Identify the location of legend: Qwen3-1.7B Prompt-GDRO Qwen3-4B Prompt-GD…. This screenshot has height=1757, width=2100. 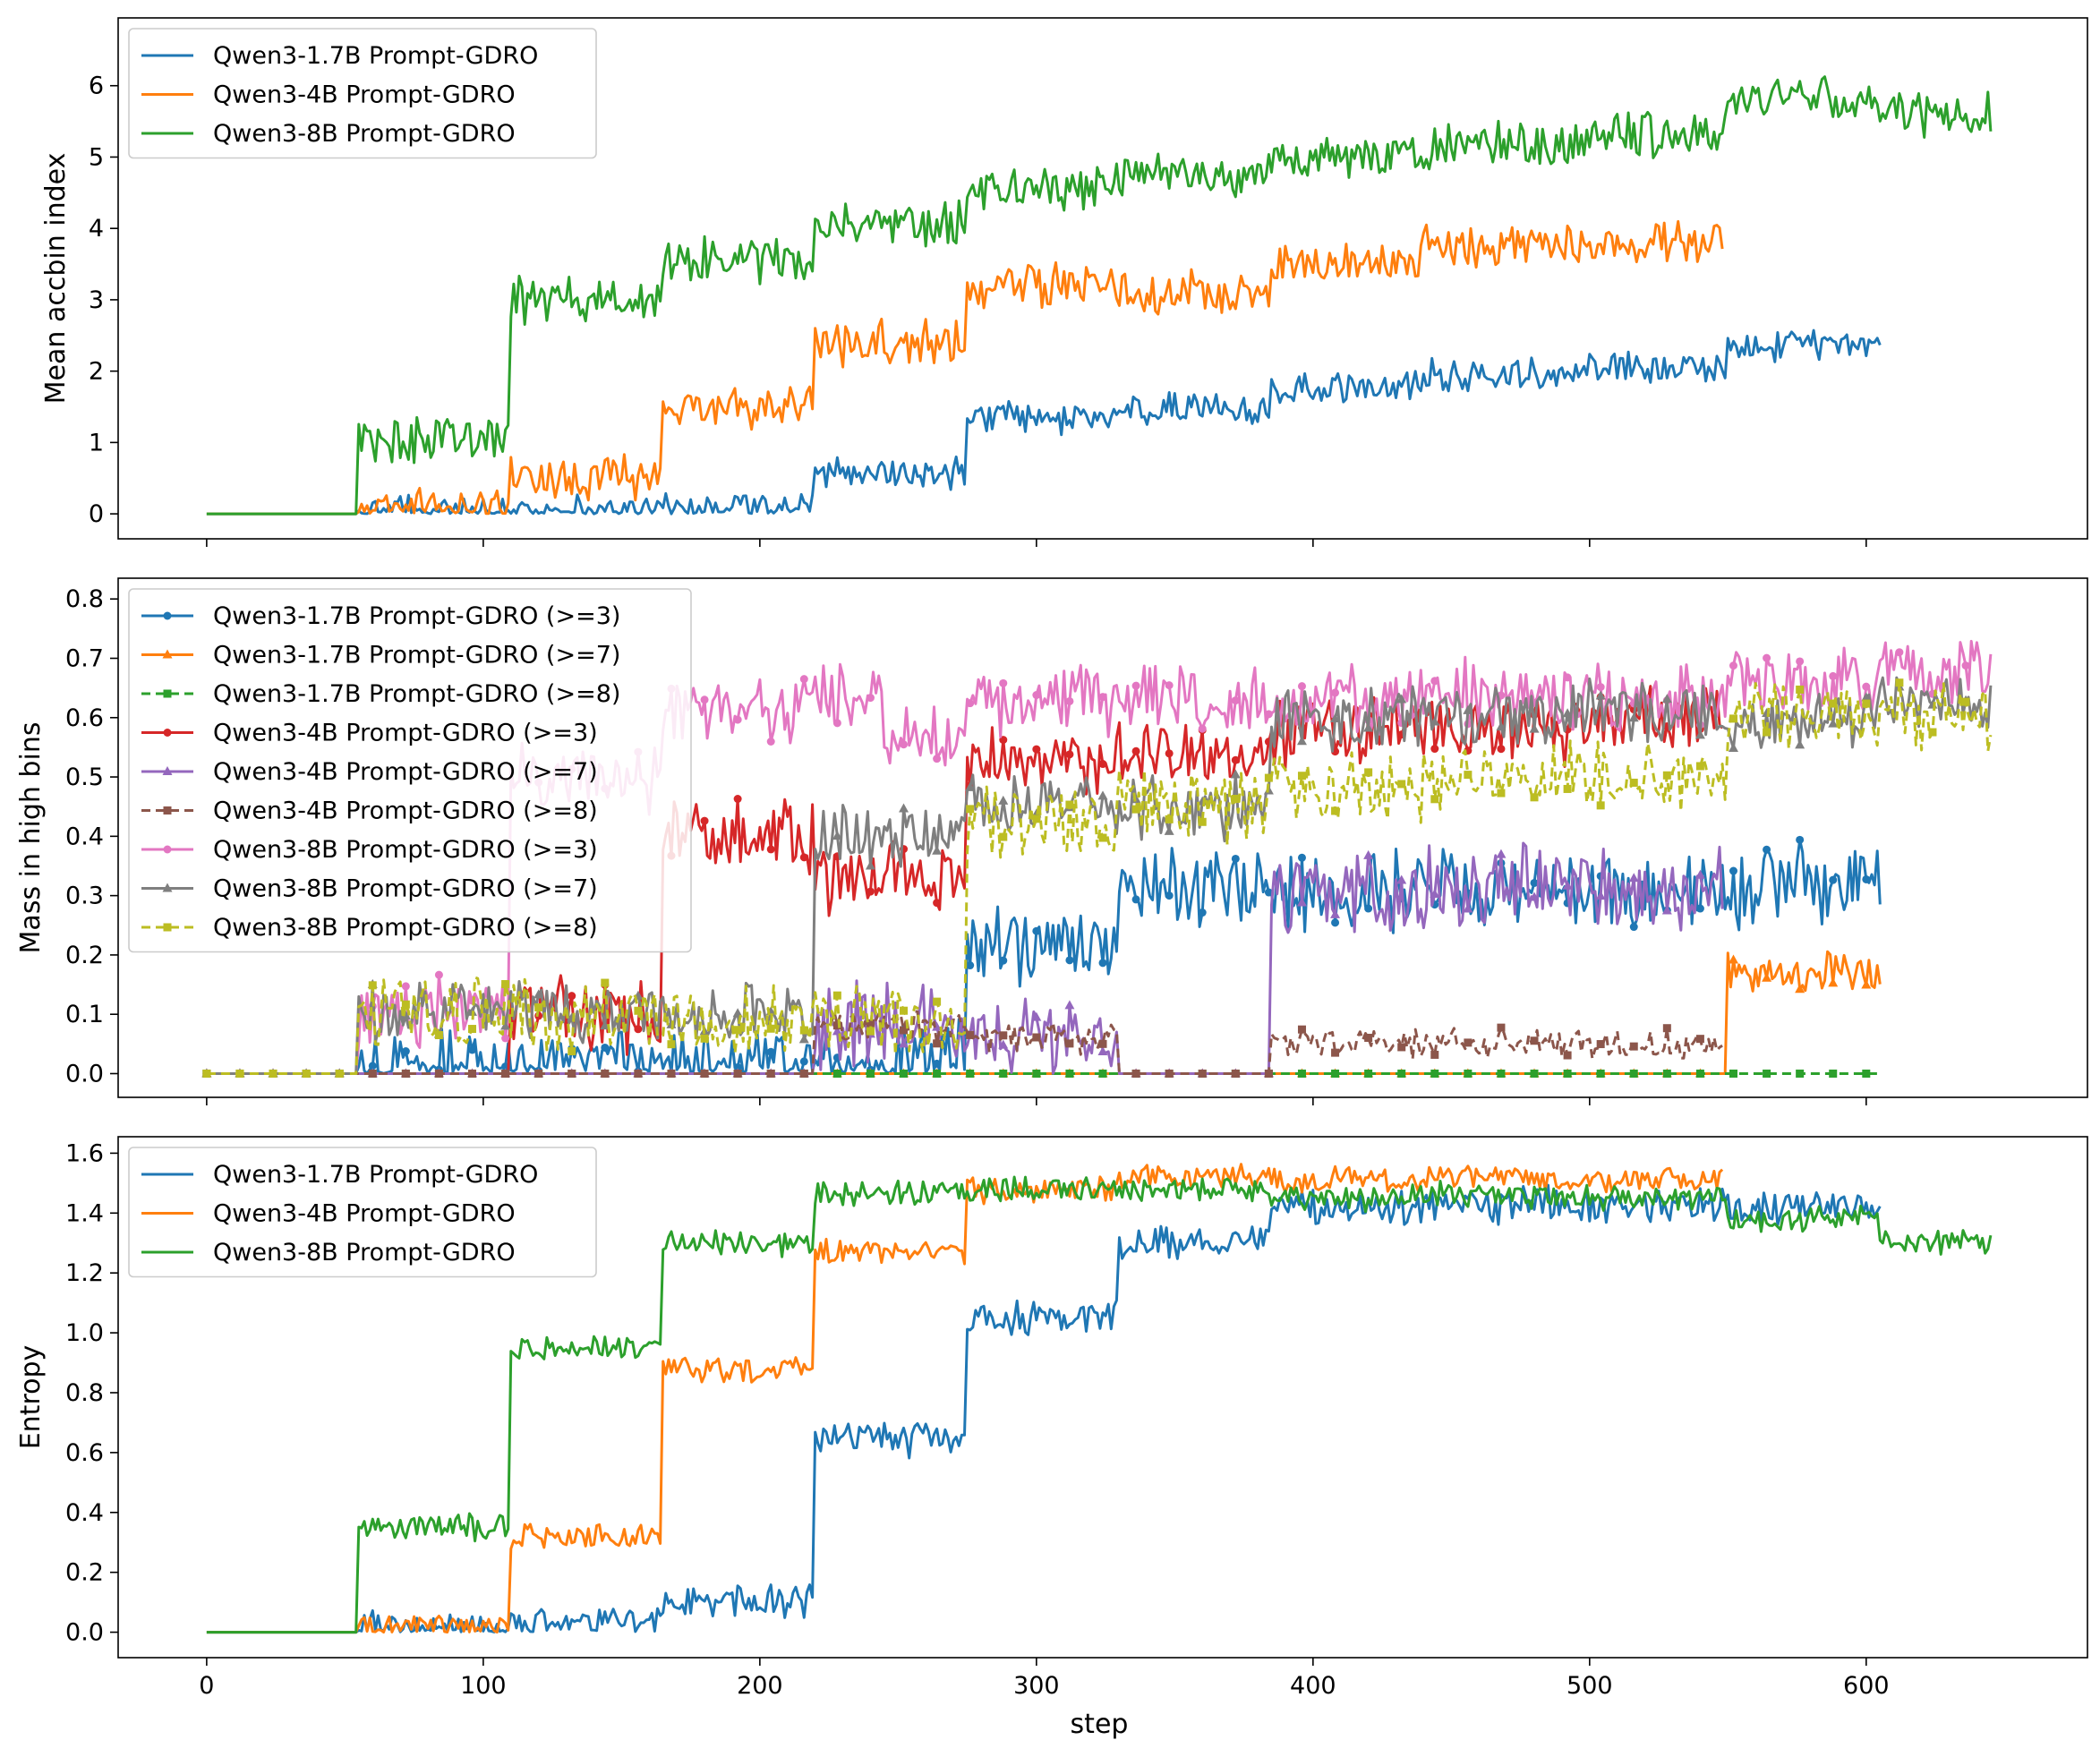
(362, 93).